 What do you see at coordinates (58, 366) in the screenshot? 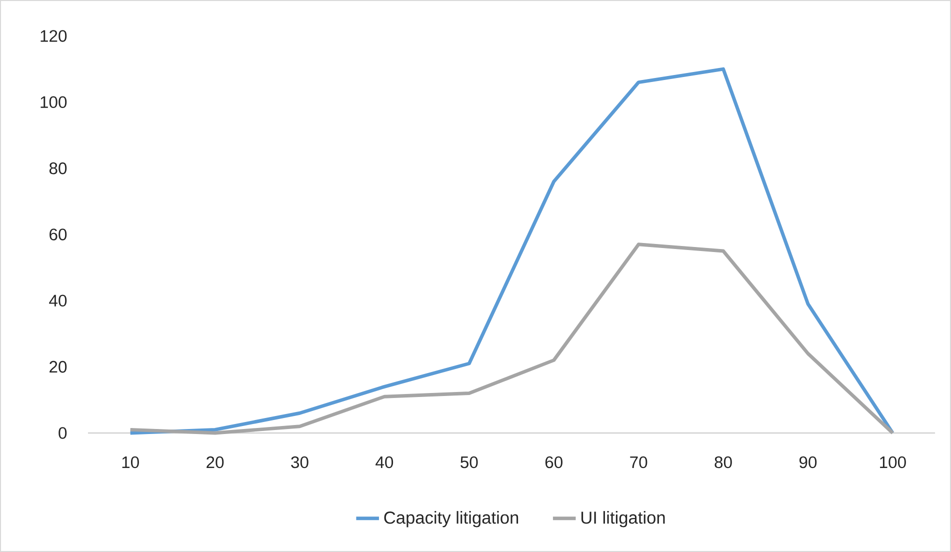
I see `y-tick-label: 20` at bounding box center [58, 366].